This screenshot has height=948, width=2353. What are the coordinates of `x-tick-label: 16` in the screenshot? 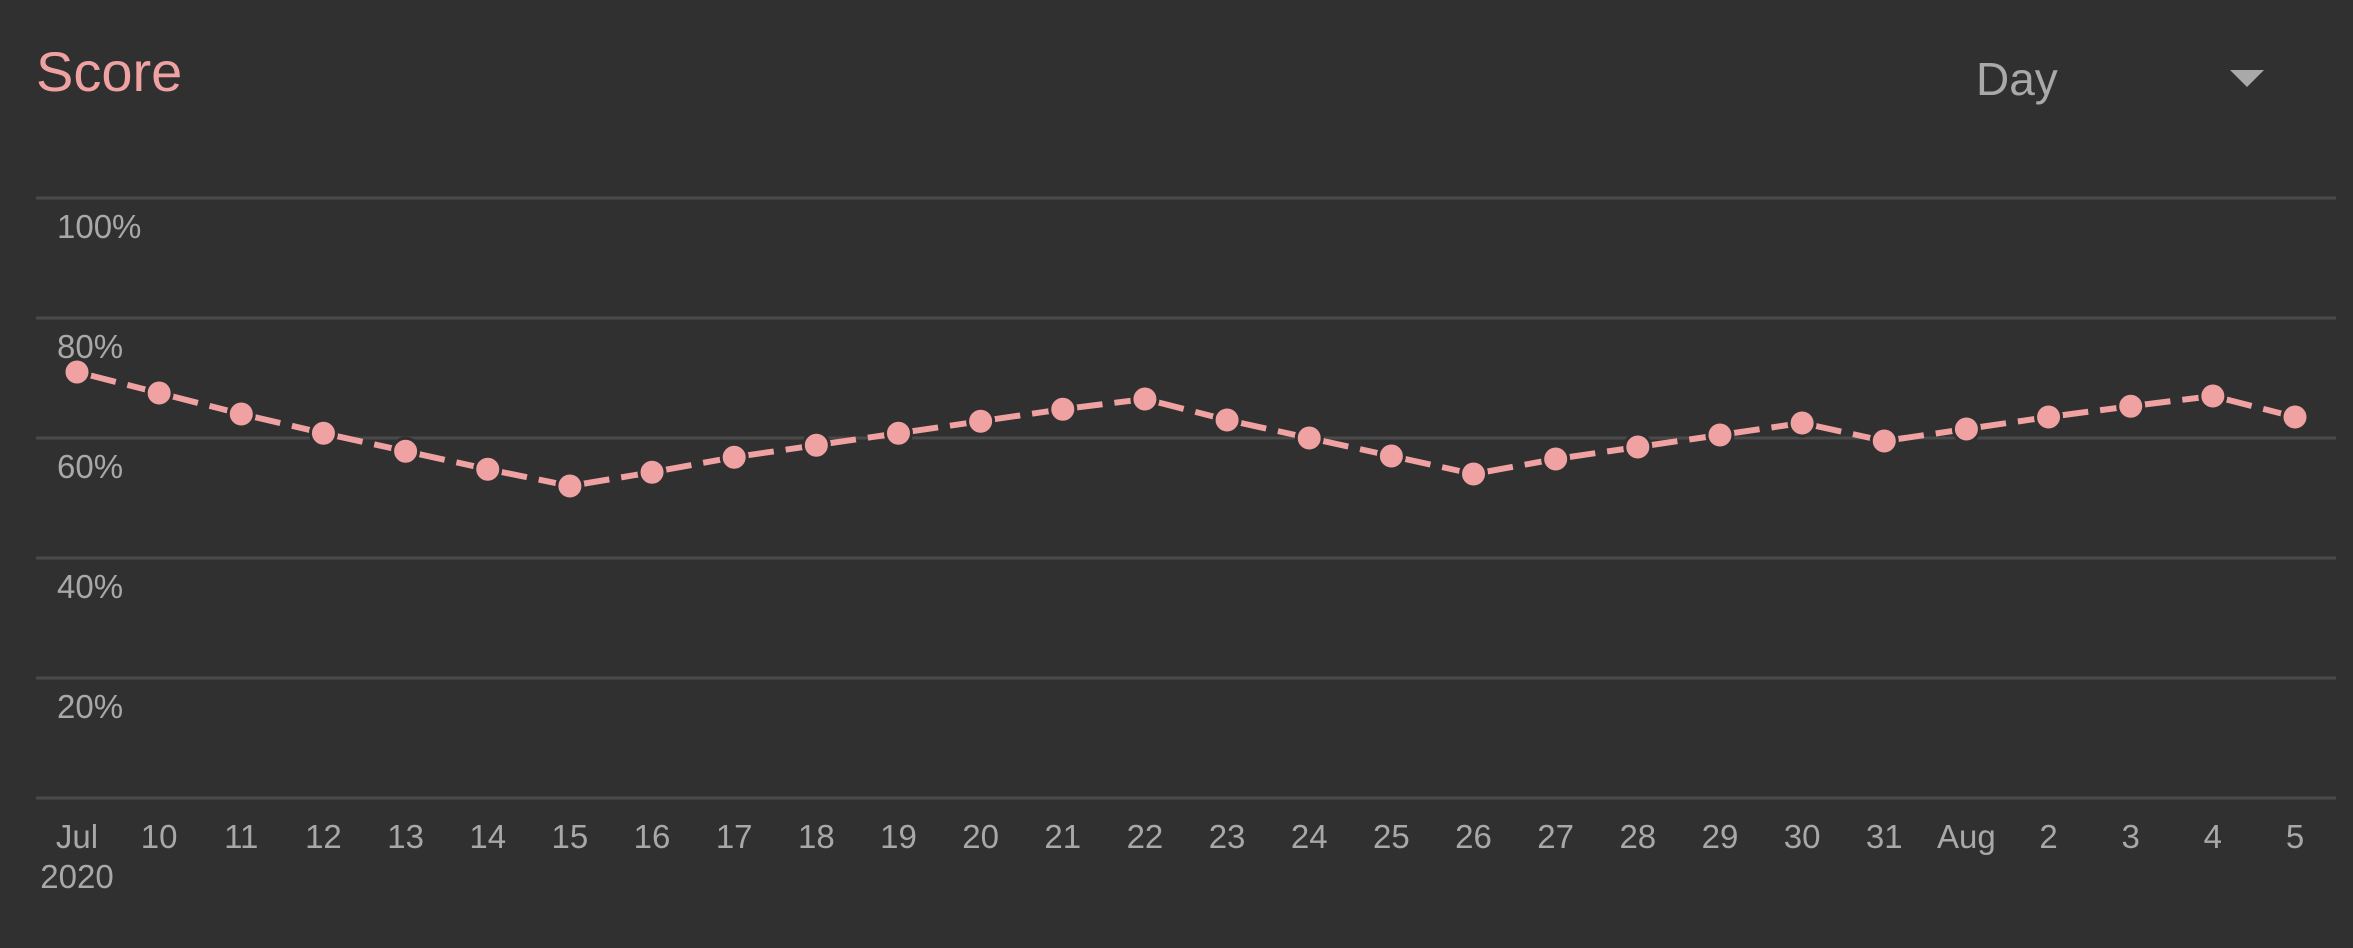 It's located at (652, 836).